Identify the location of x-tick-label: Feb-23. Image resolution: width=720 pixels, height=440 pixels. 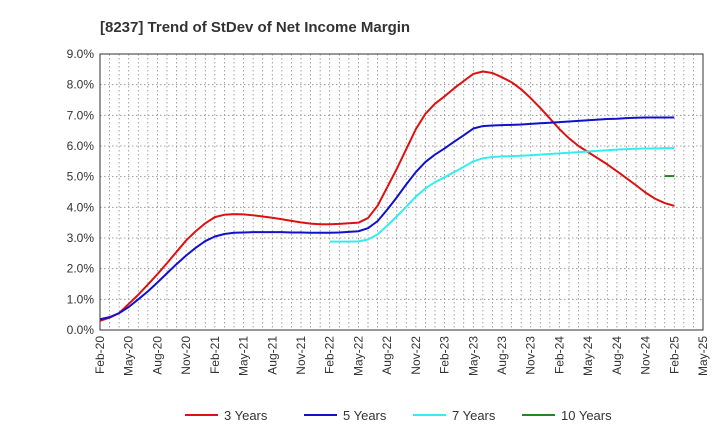
(445, 355).